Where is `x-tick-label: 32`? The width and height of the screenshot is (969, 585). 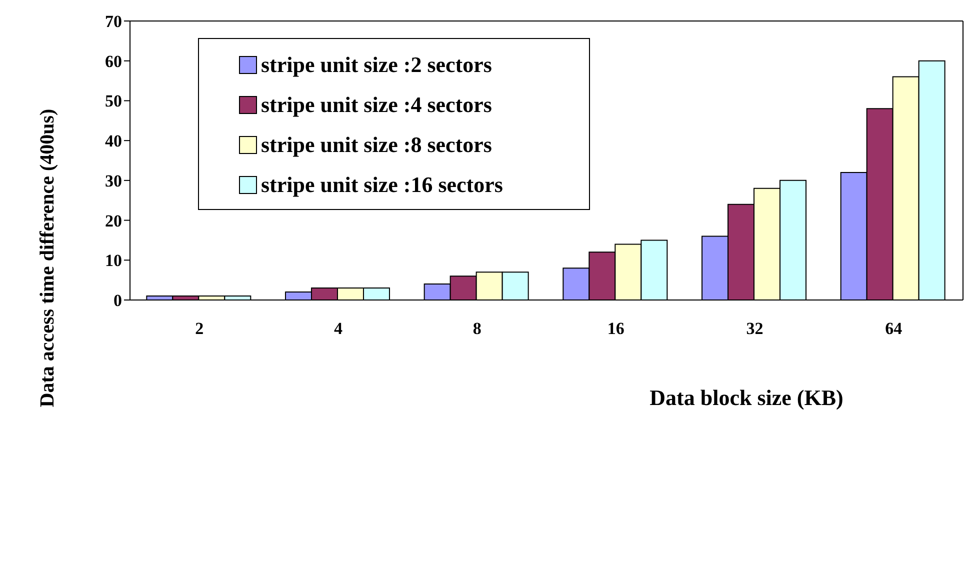 x-tick-label: 32 is located at coordinates (755, 328).